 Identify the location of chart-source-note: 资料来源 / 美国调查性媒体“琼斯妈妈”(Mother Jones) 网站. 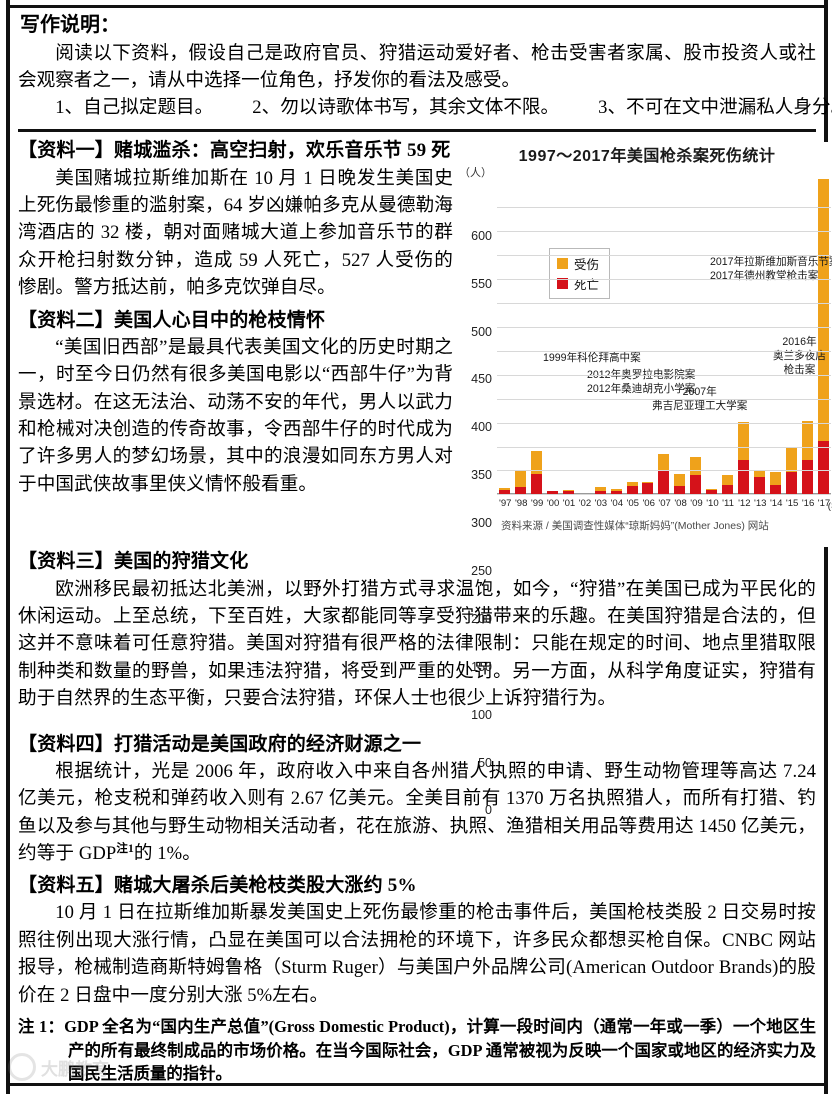
(635, 526).